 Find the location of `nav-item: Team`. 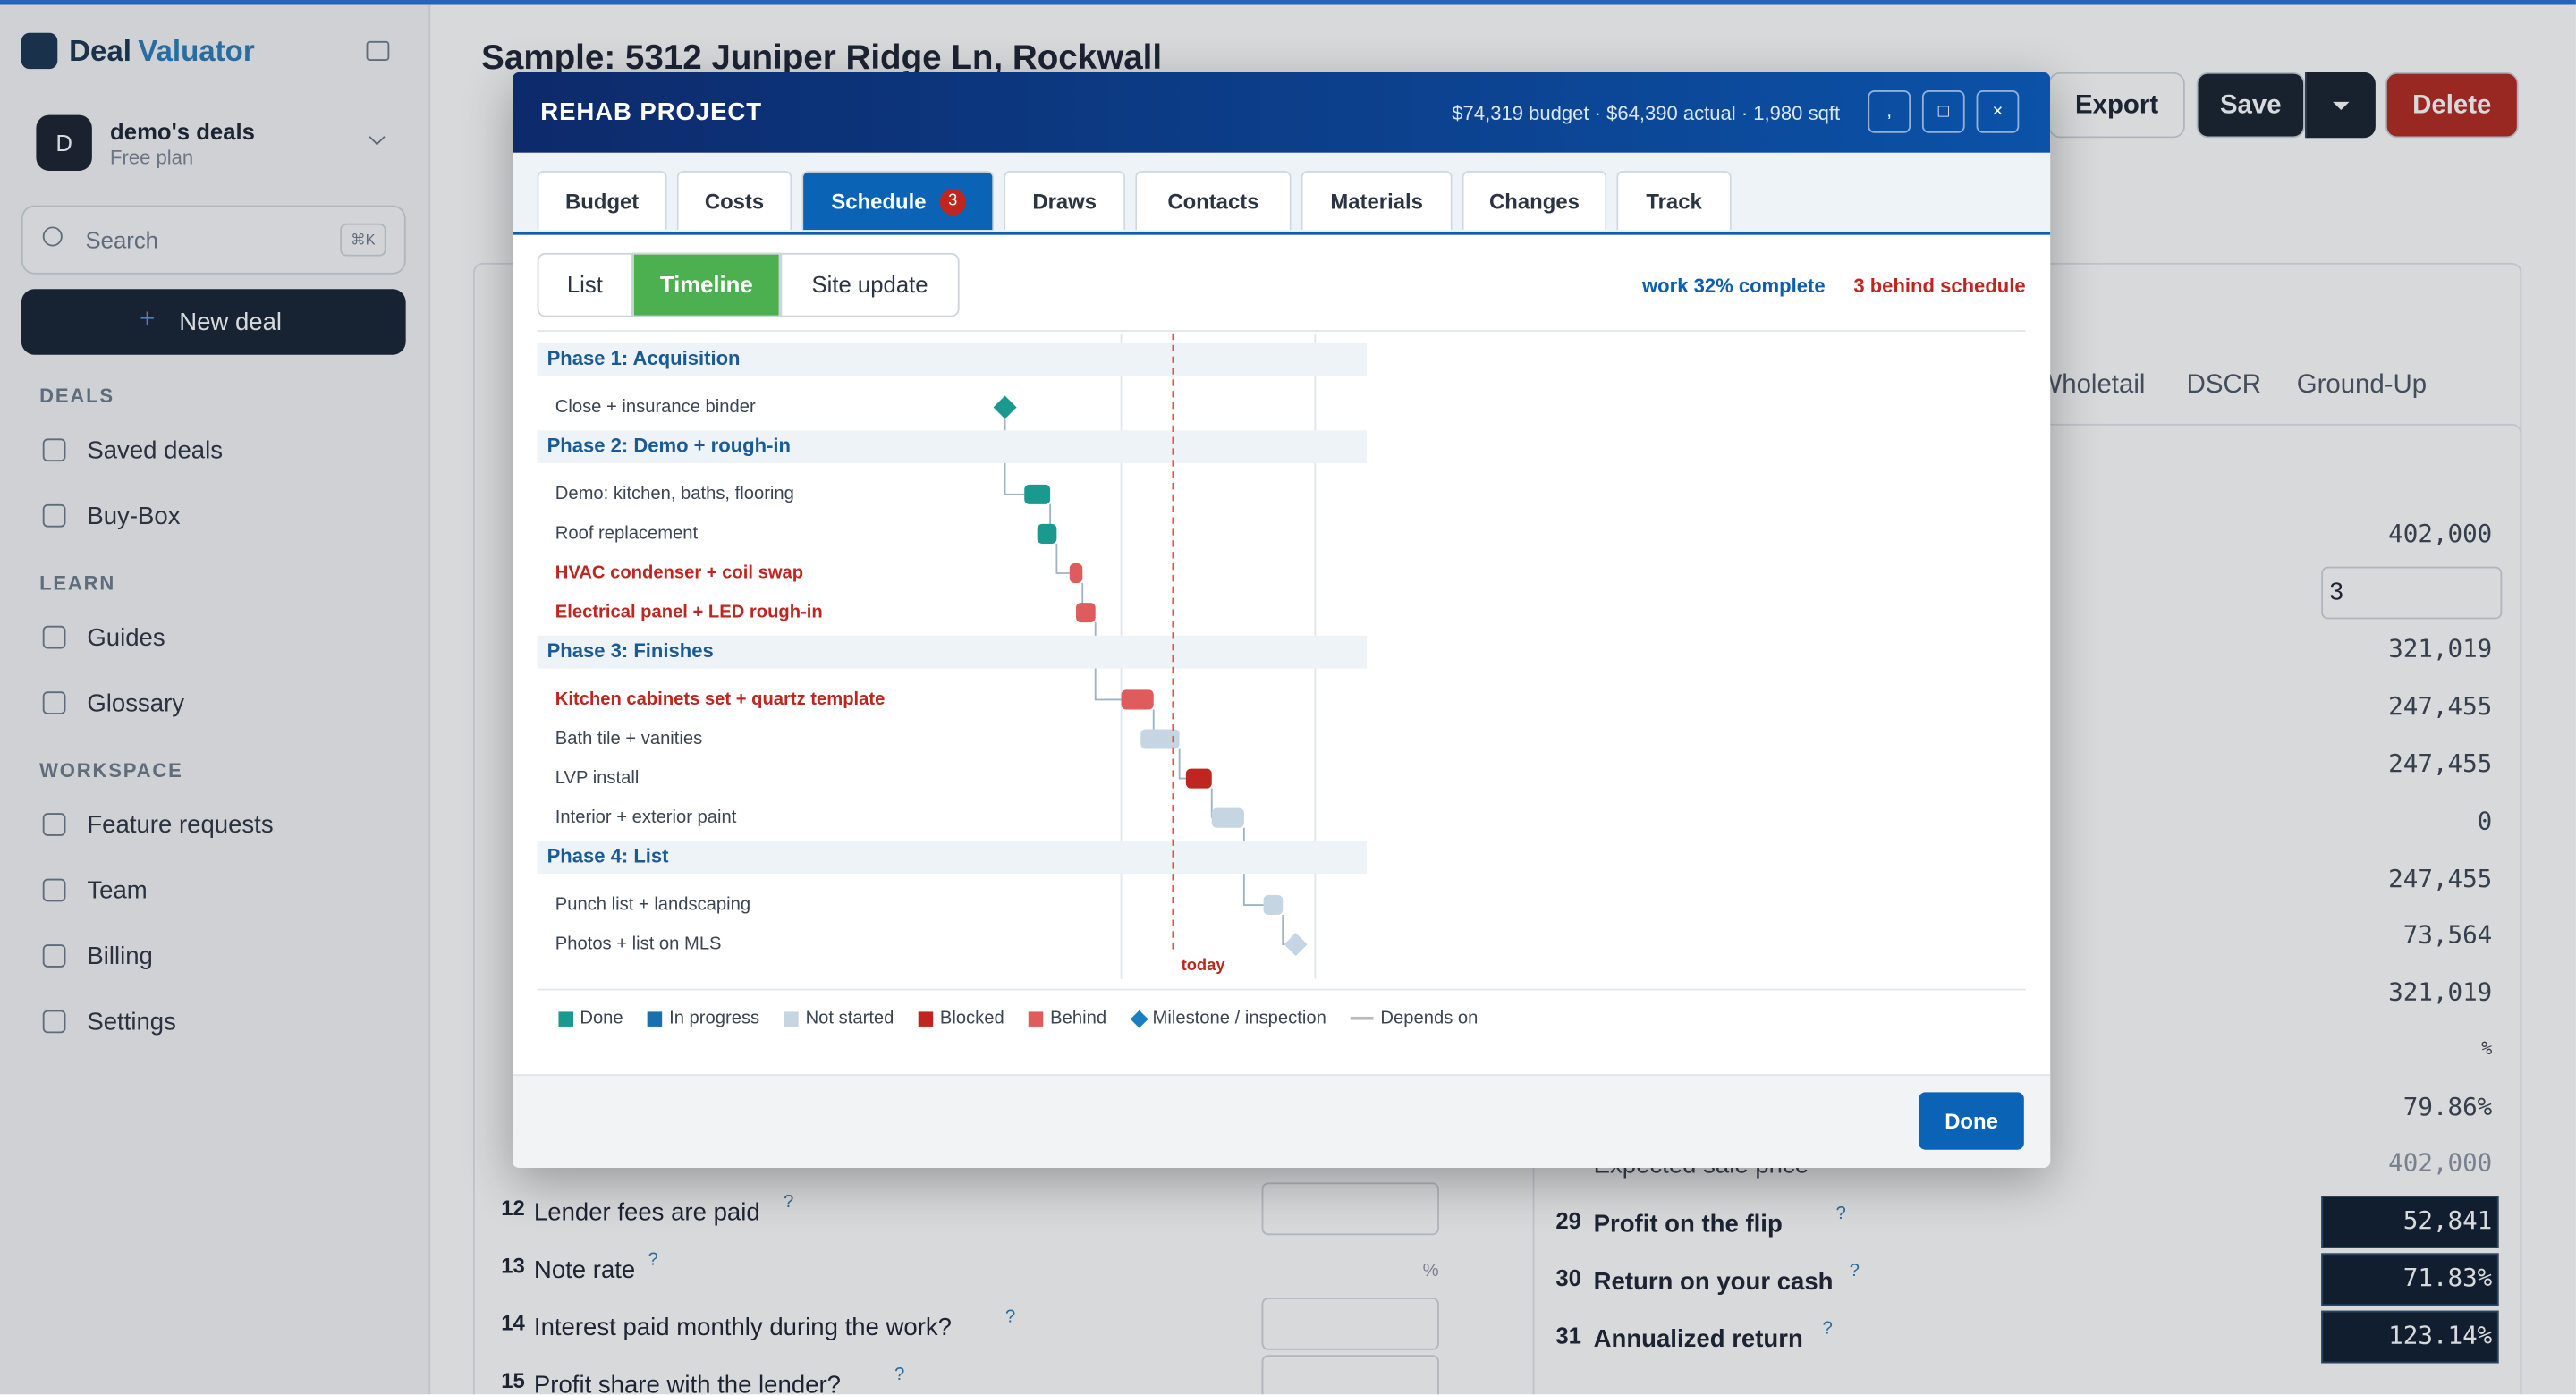

nav-item: Team is located at coordinates (117, 891).